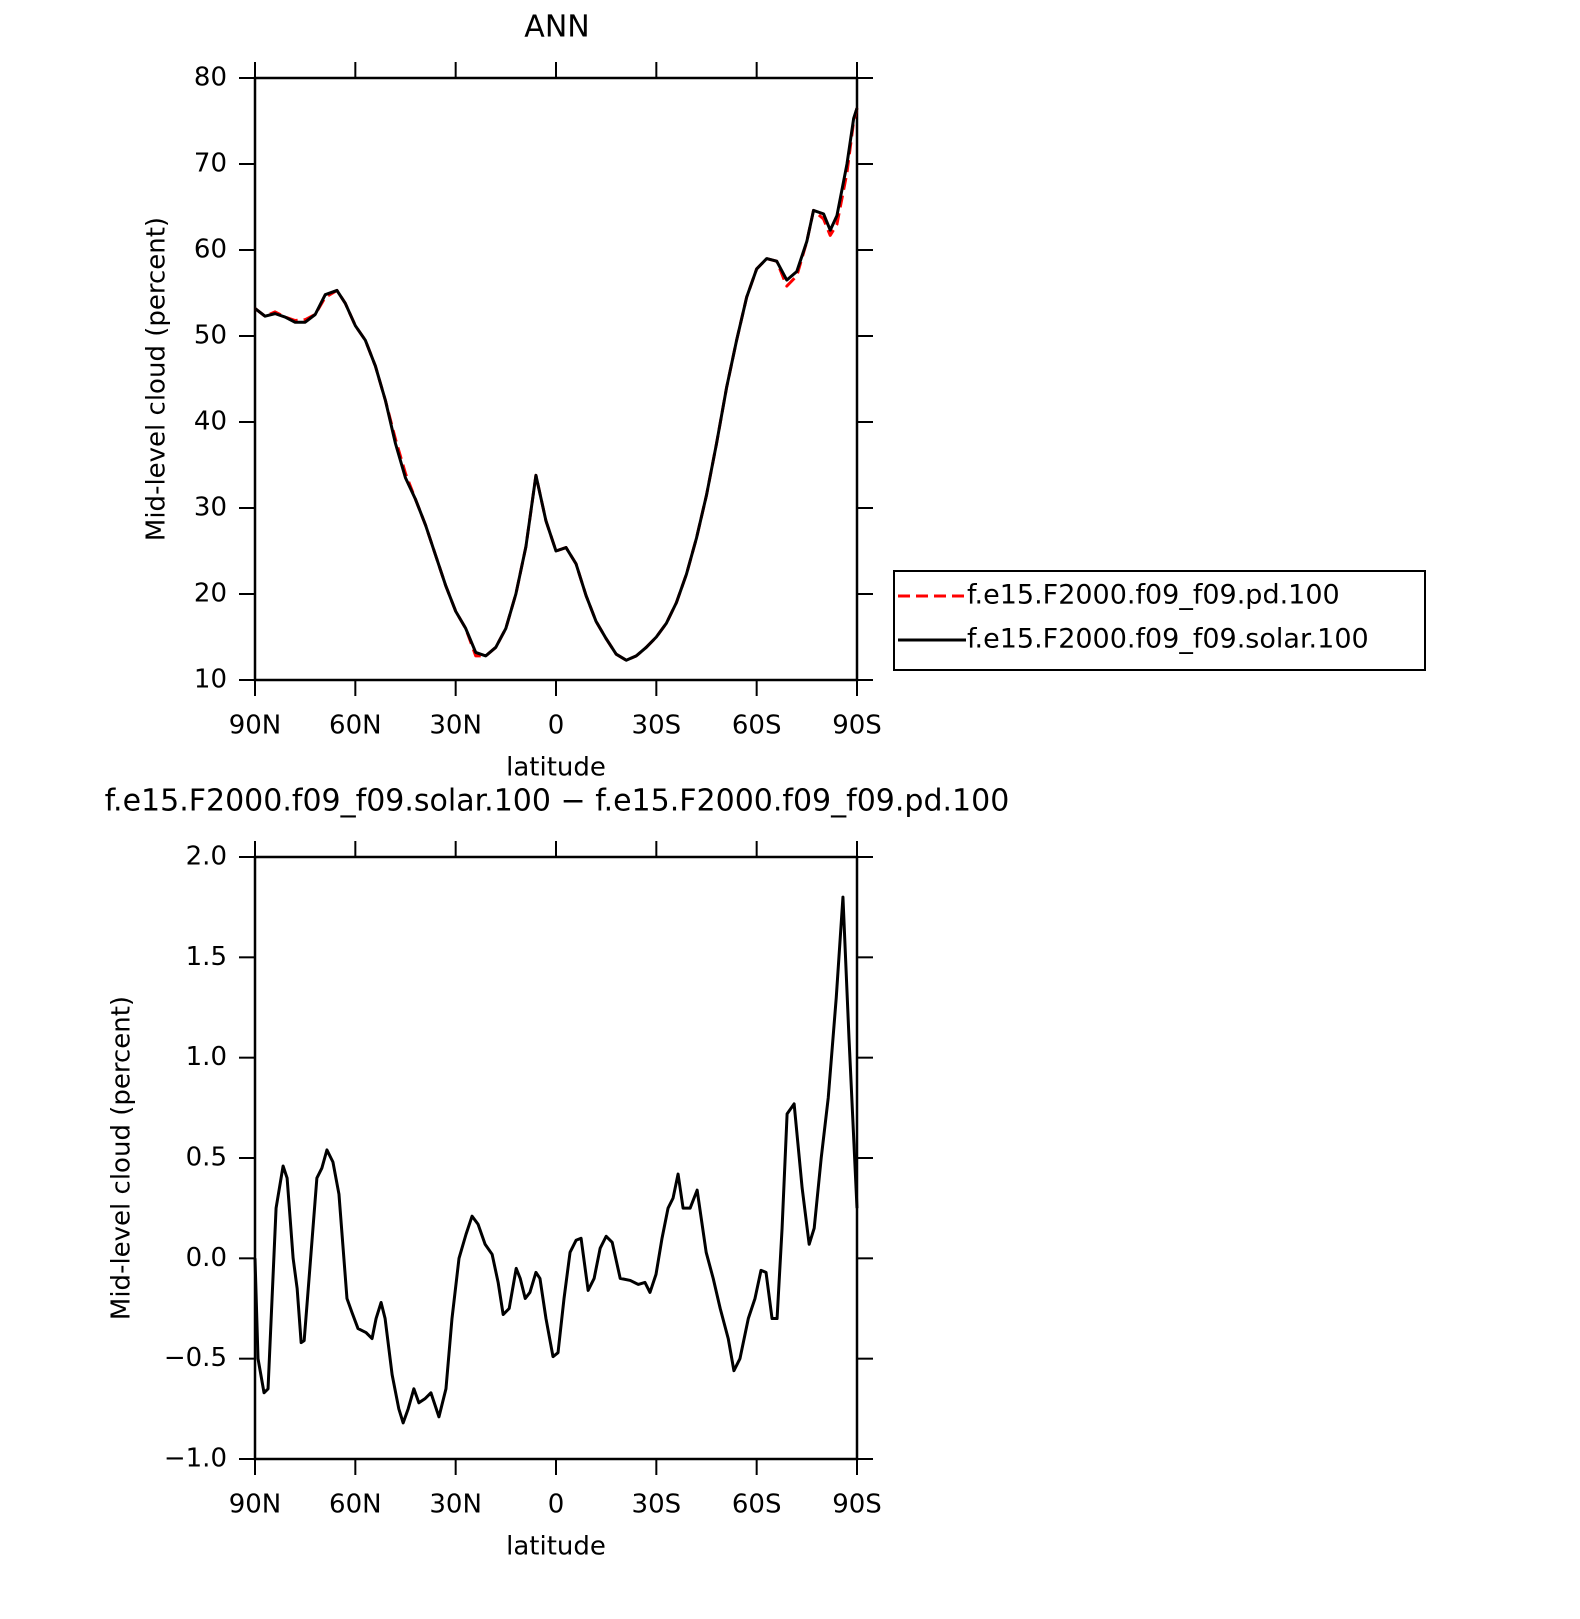  What do you see at coordinates (206, 957) in the screenshot?
I see `y-tick-label: 1.5` at bounding box center [206, 957].